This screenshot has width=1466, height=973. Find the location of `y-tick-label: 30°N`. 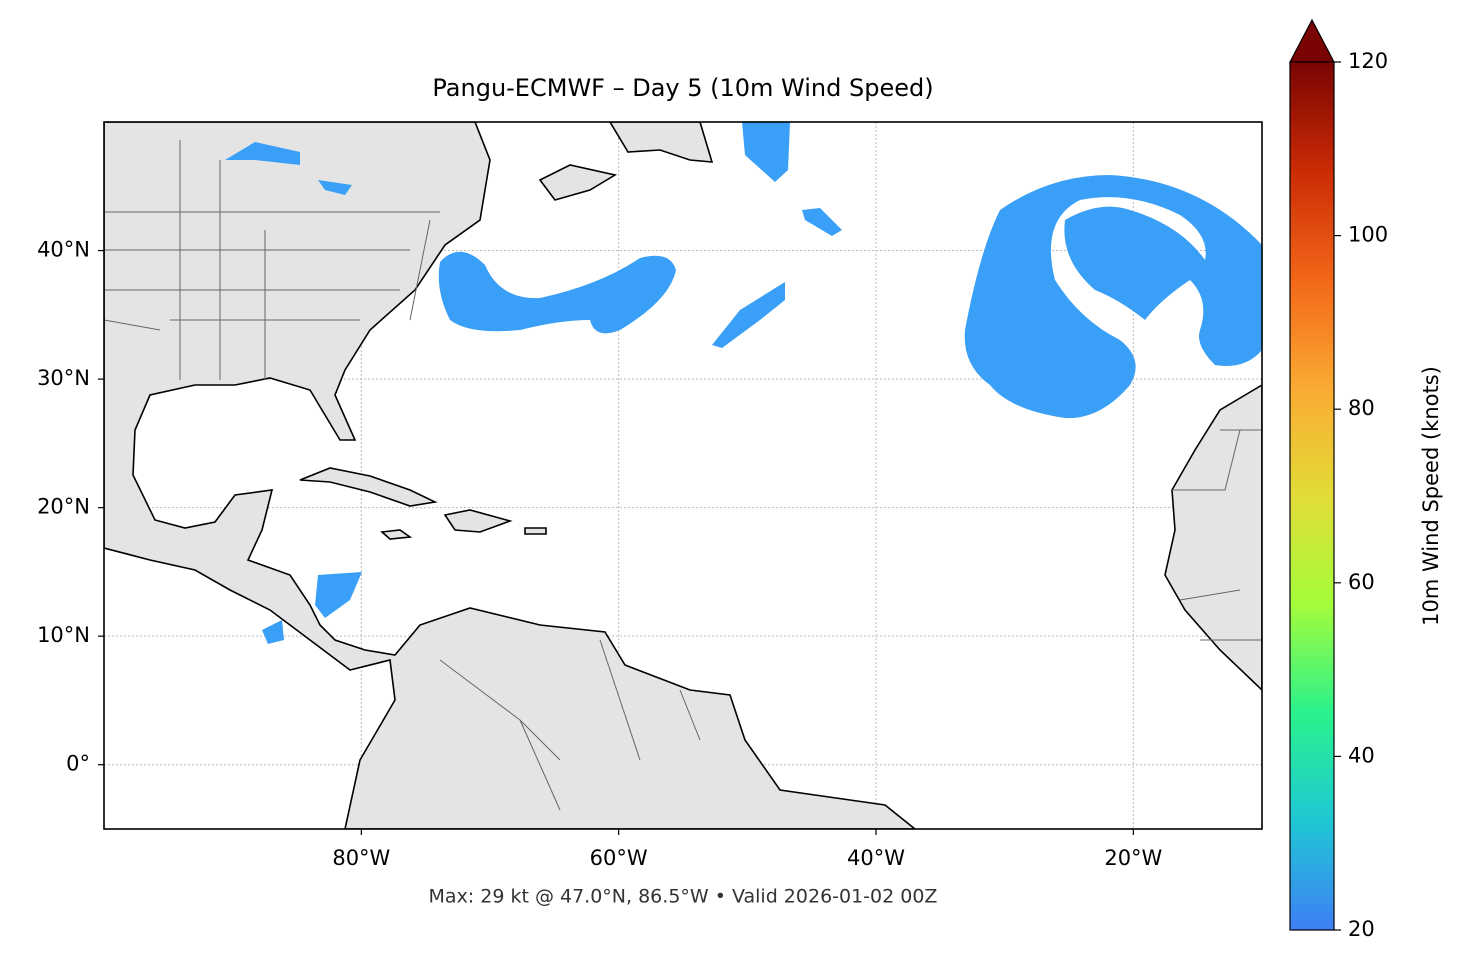

y-tick-label: 30°N is located at coordinates (63, 378).